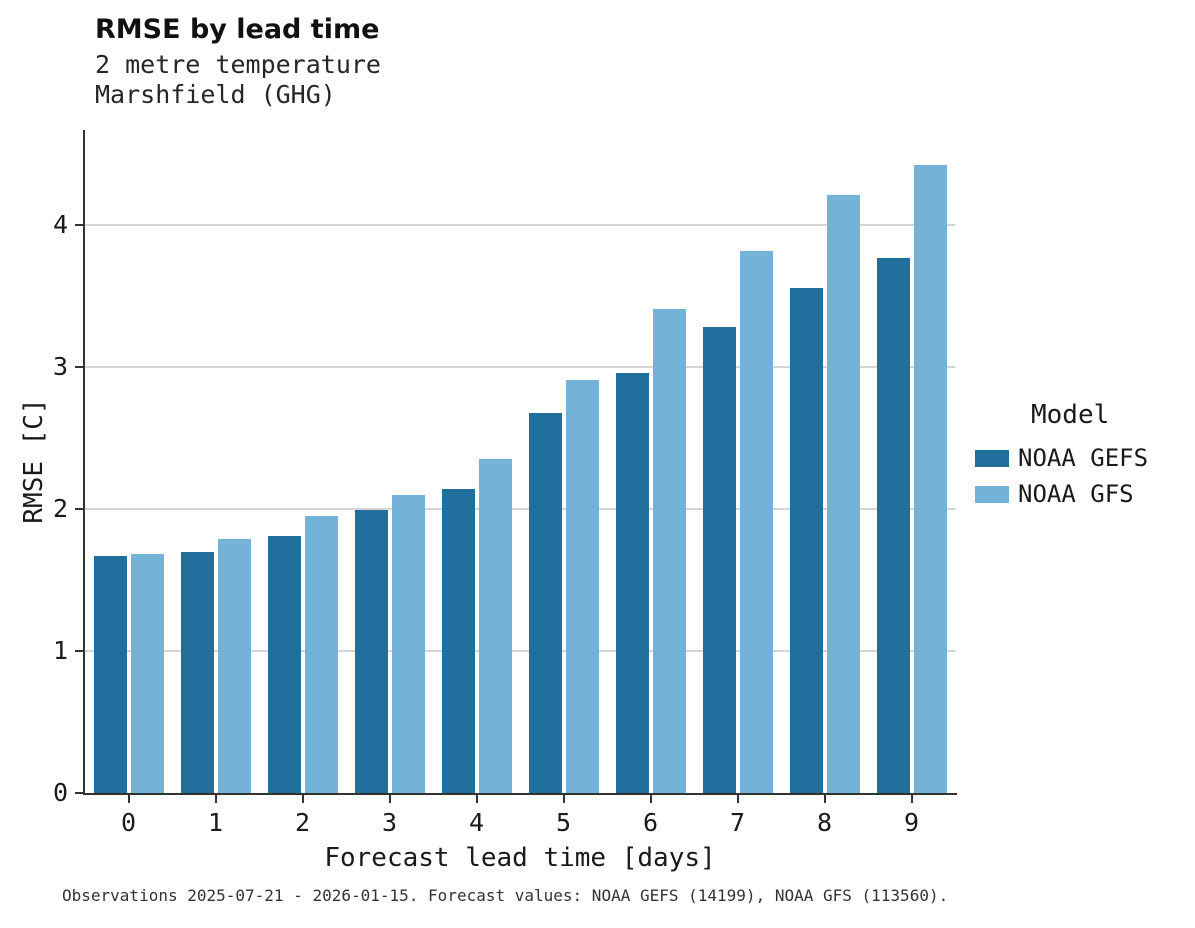  Describe the element at coordinates (1076, 494) in the screenshot. I see `legend-label-noaa-gfs: NOAA GFS` at that location.